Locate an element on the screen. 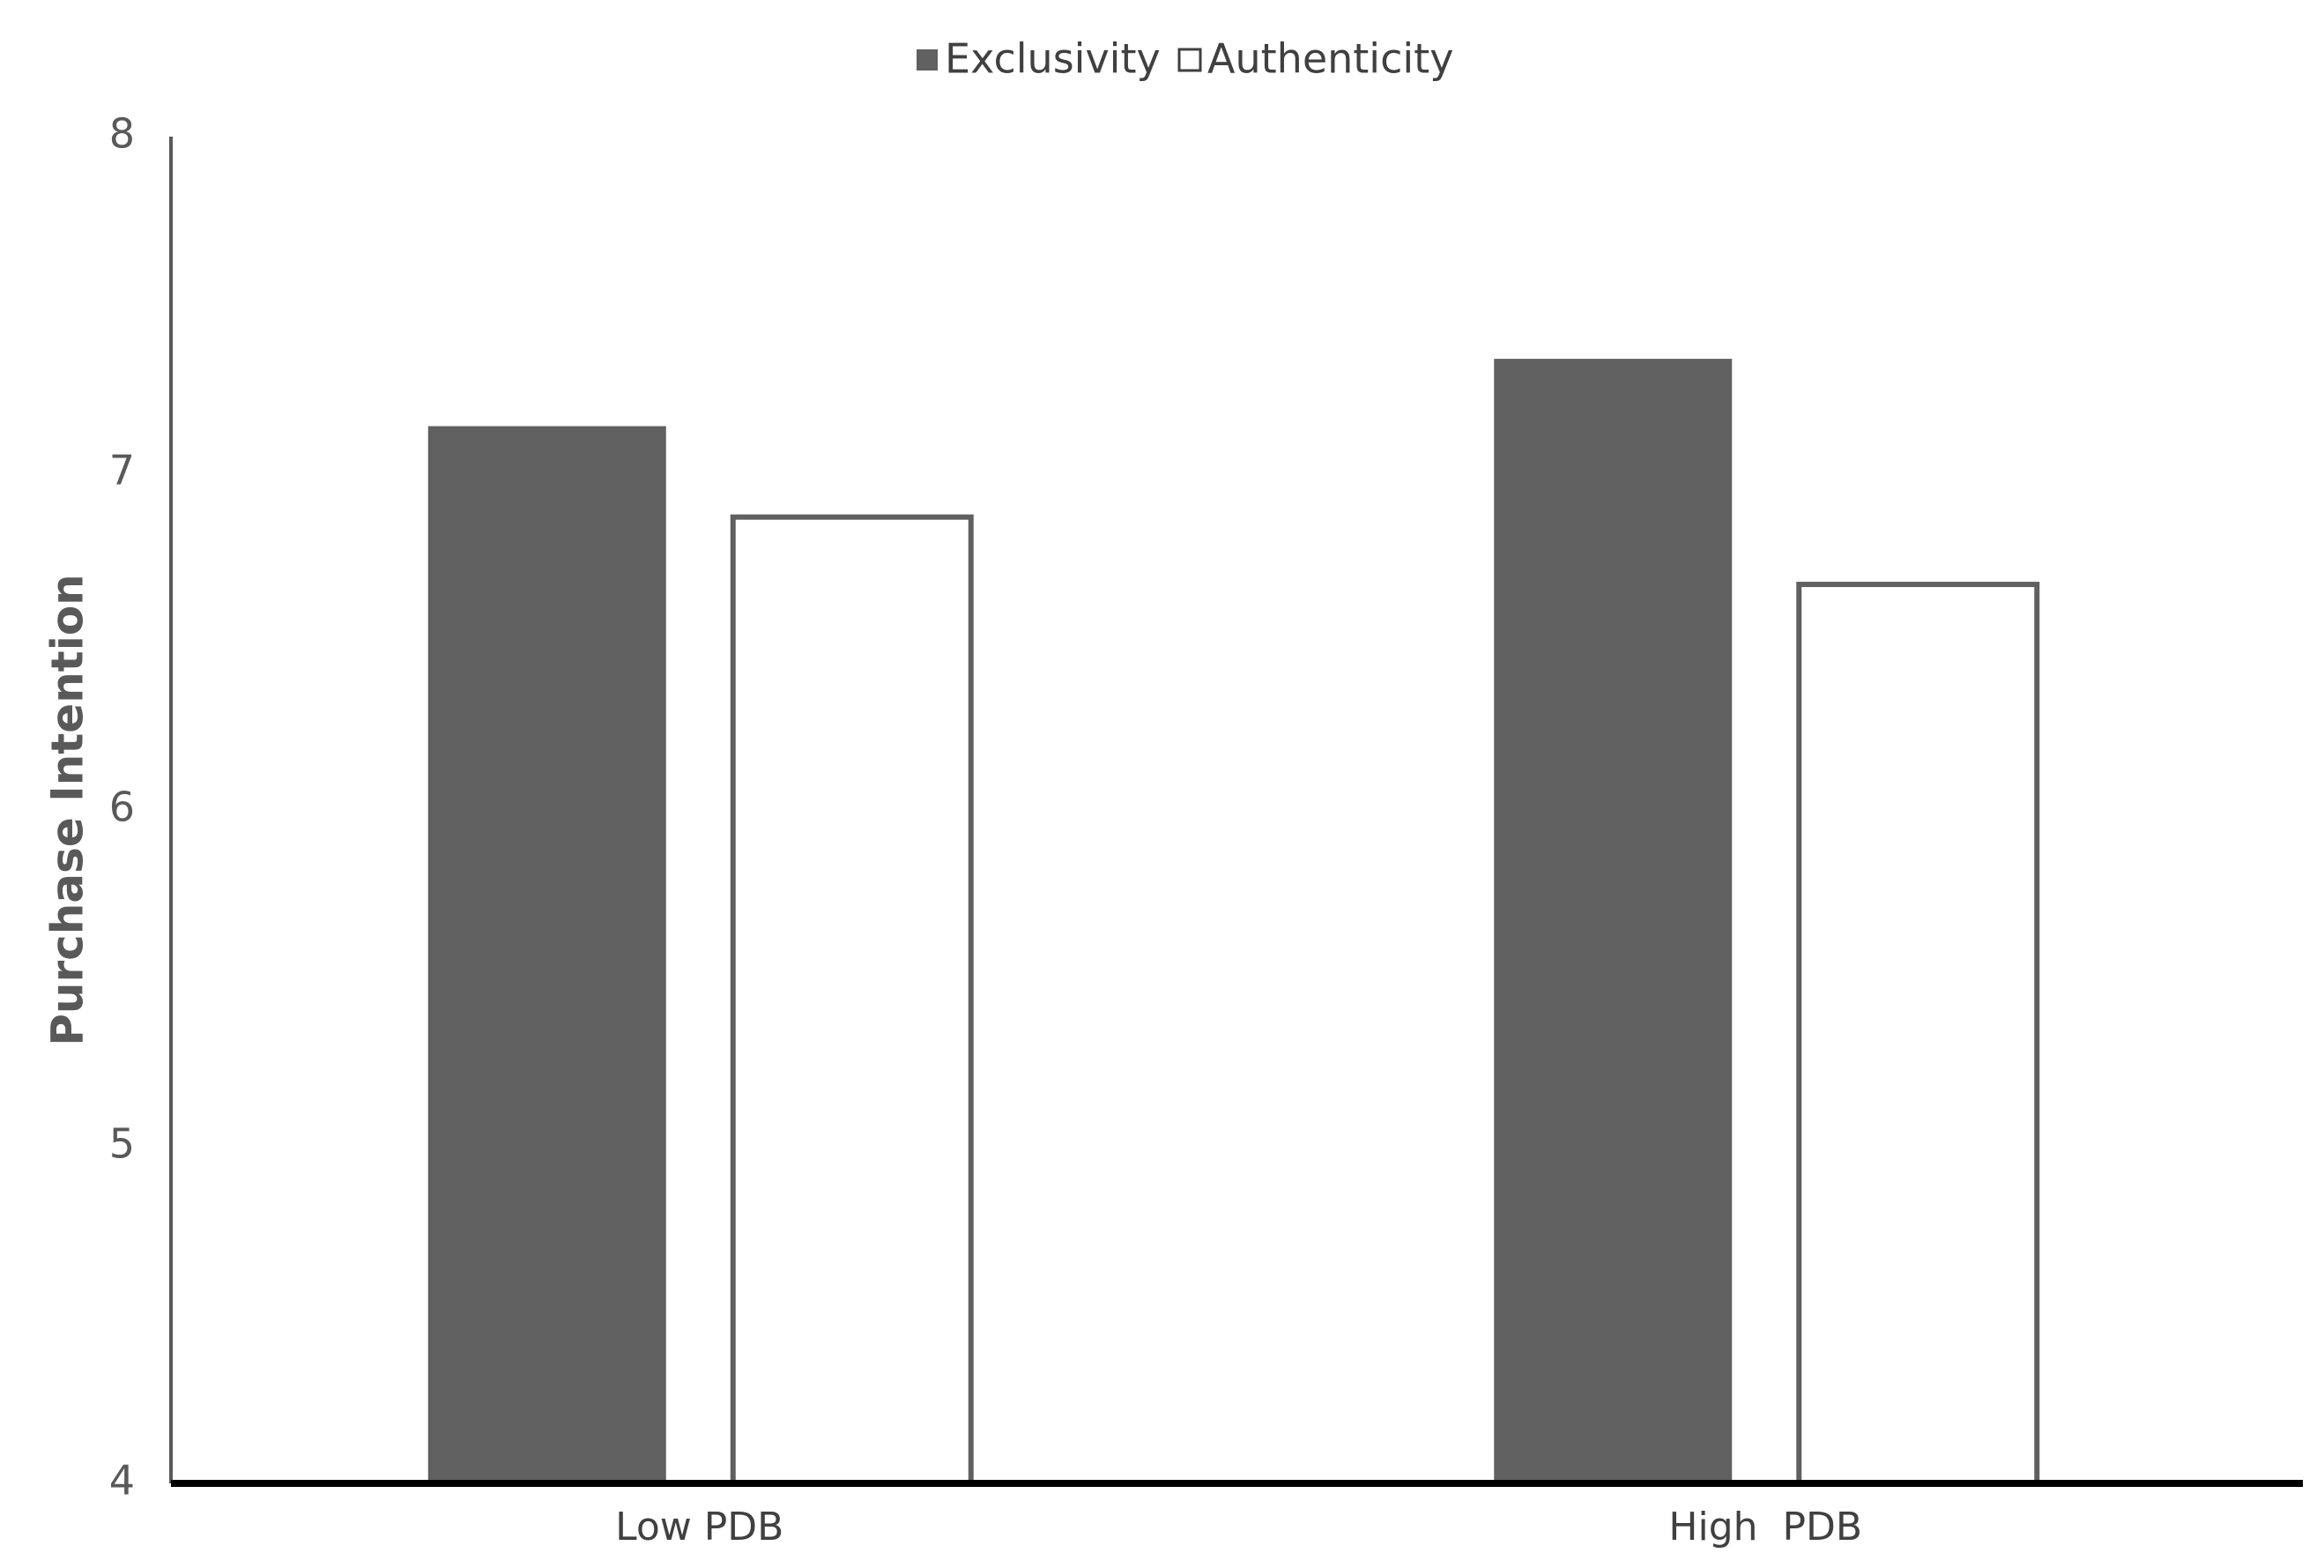  legend-label: Authenticity is located at coordinates (1330, 59).